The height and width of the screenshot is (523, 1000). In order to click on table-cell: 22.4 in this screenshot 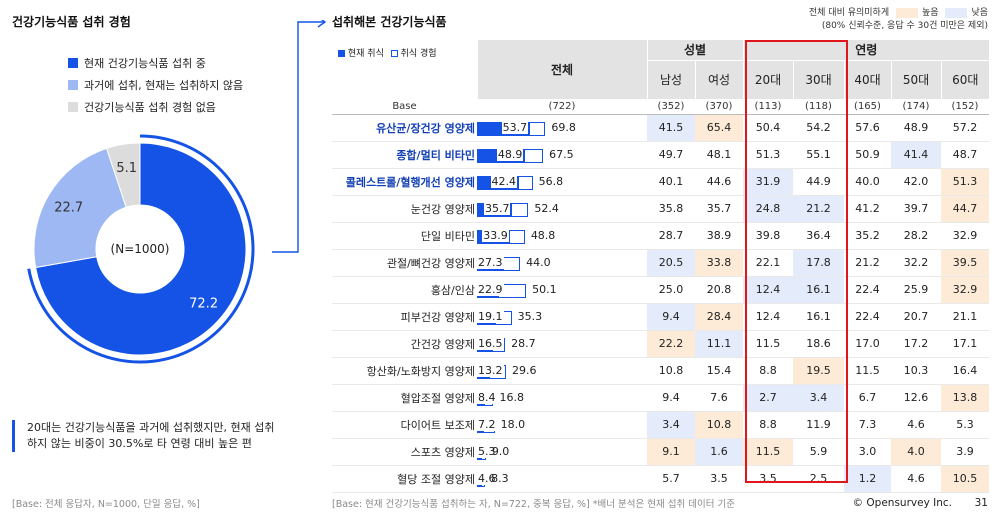, I will do `click(867, 317)`.